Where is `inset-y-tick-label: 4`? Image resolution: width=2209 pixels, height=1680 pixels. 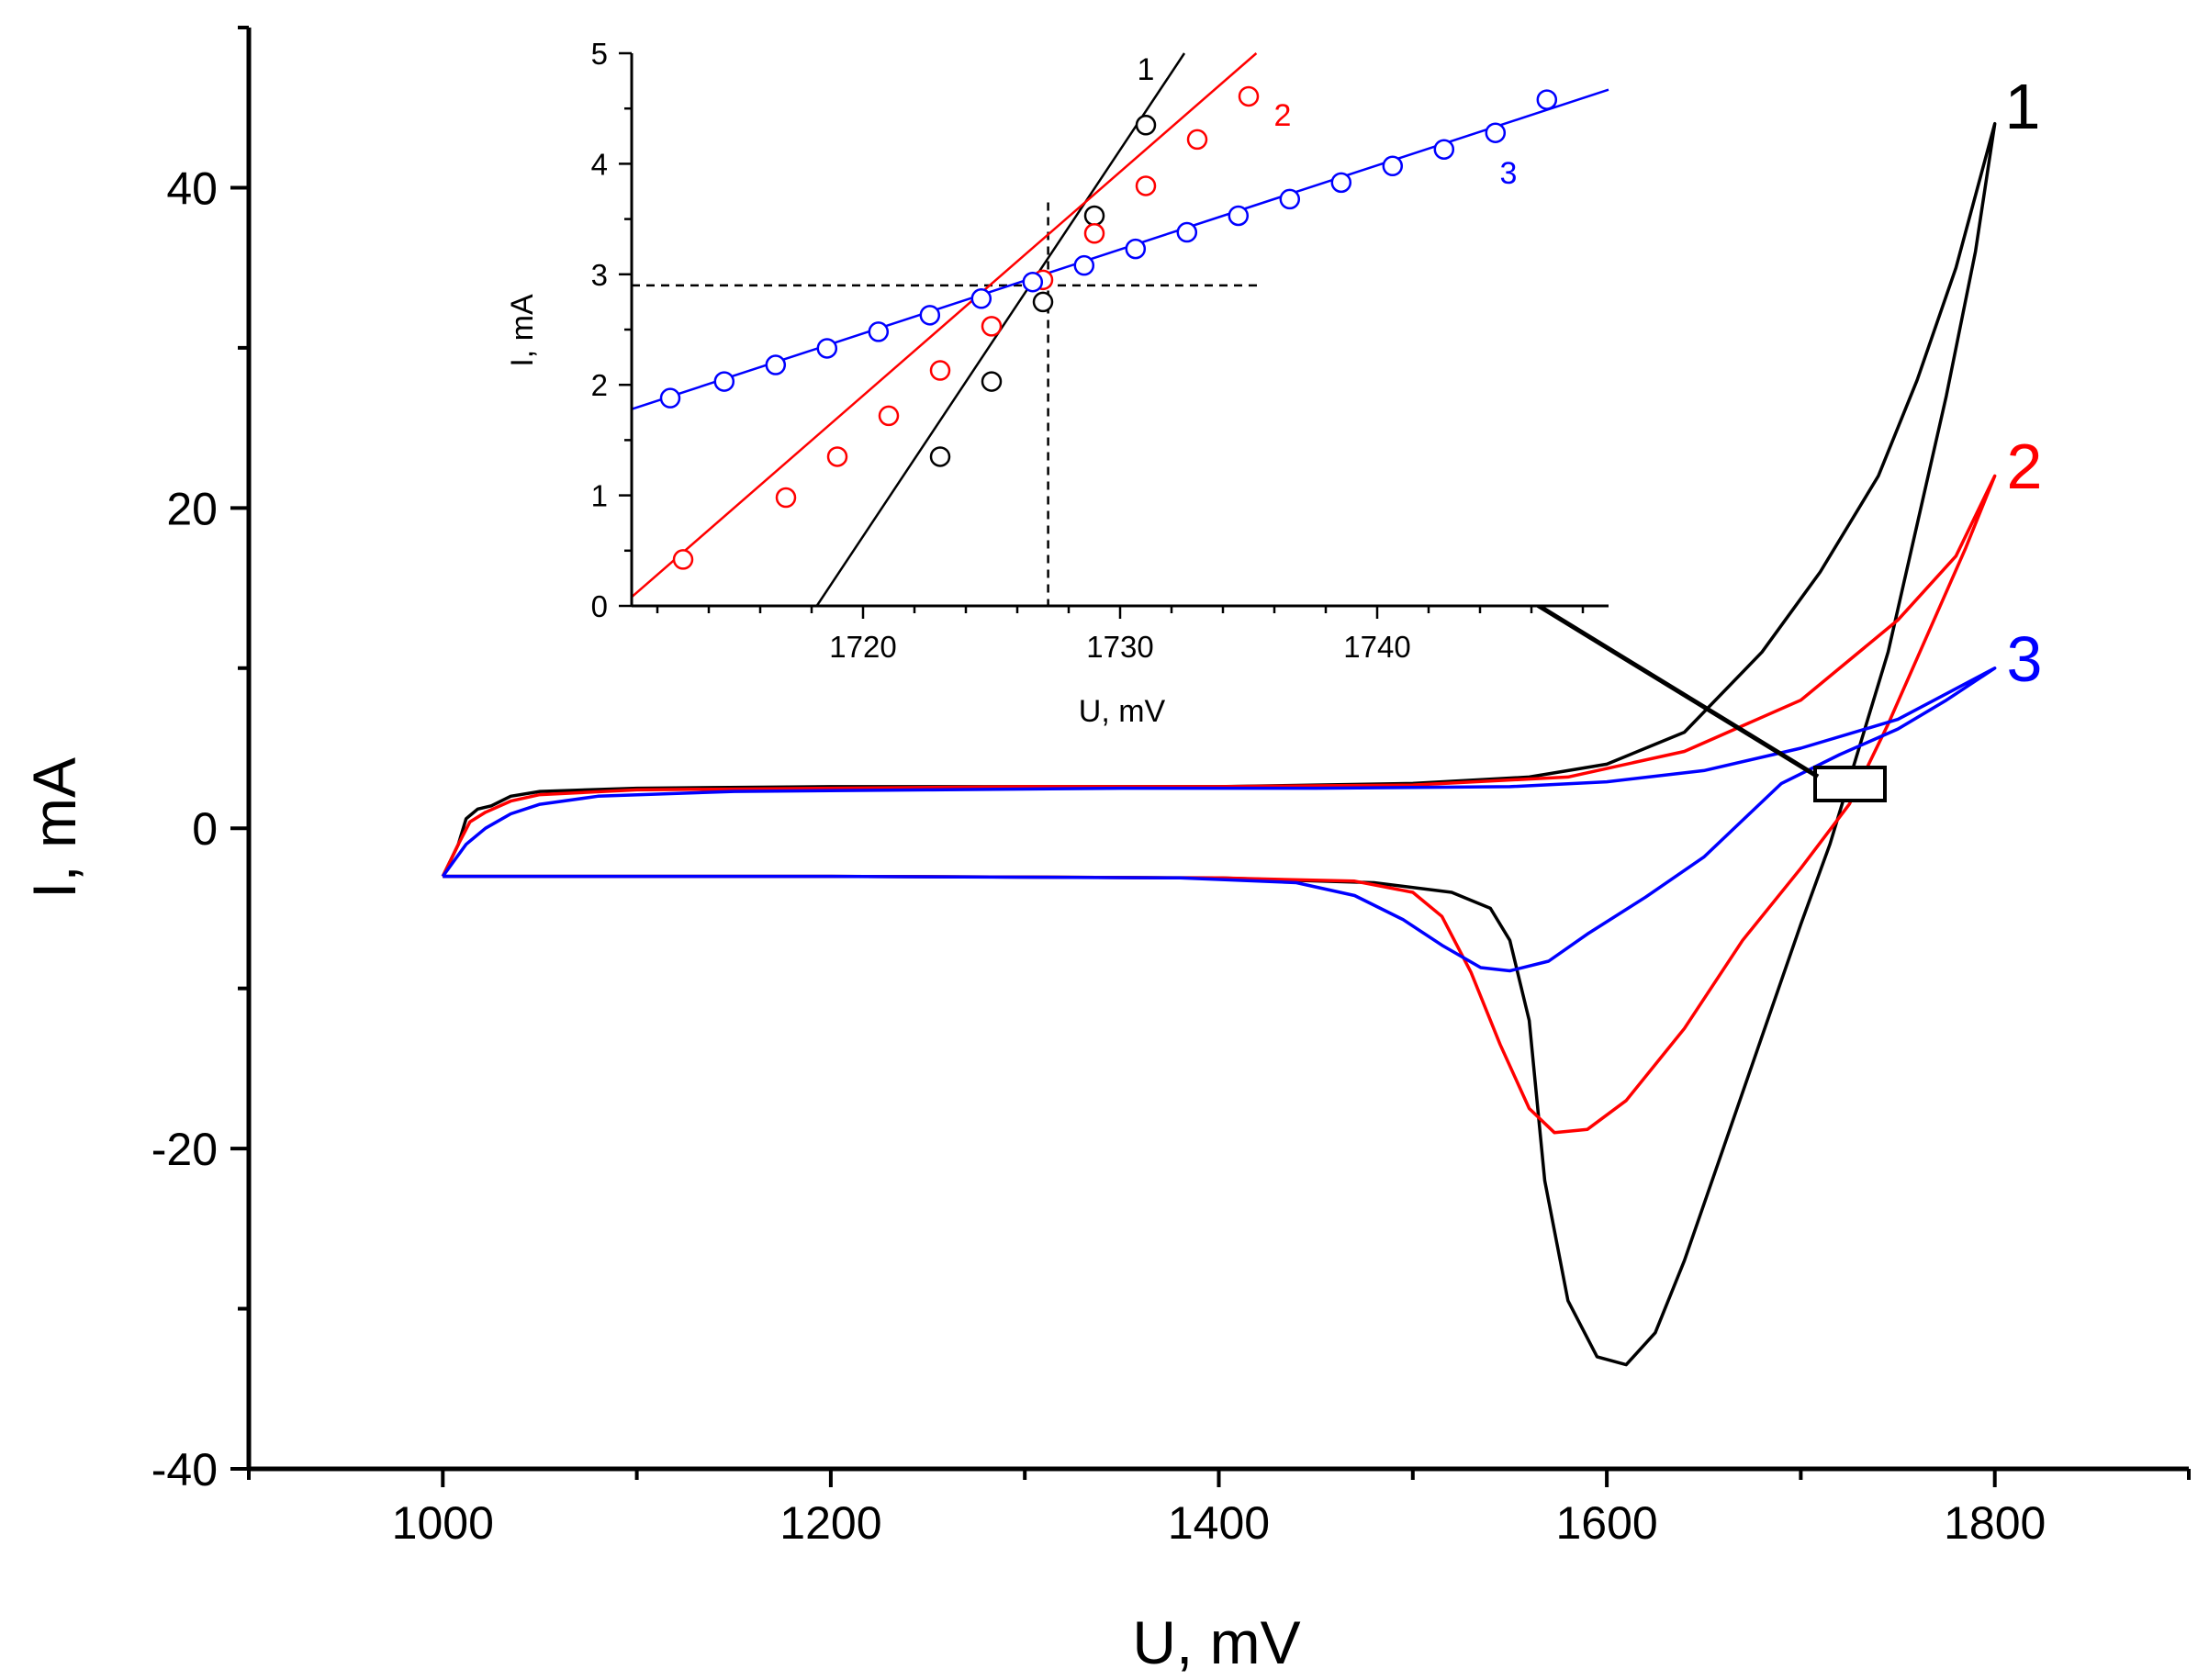 inset-y-tick-label: 4 is located at coordinates (599, 164).